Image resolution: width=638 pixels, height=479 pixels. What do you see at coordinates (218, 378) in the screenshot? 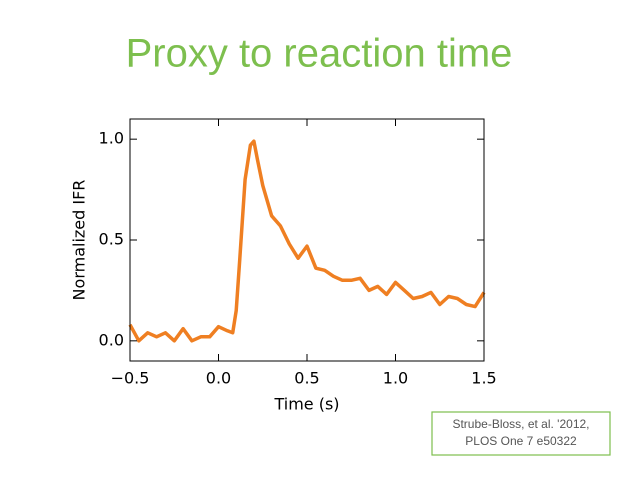
I see `x-tick-label: 0.0` at bounding box center [218, 378].